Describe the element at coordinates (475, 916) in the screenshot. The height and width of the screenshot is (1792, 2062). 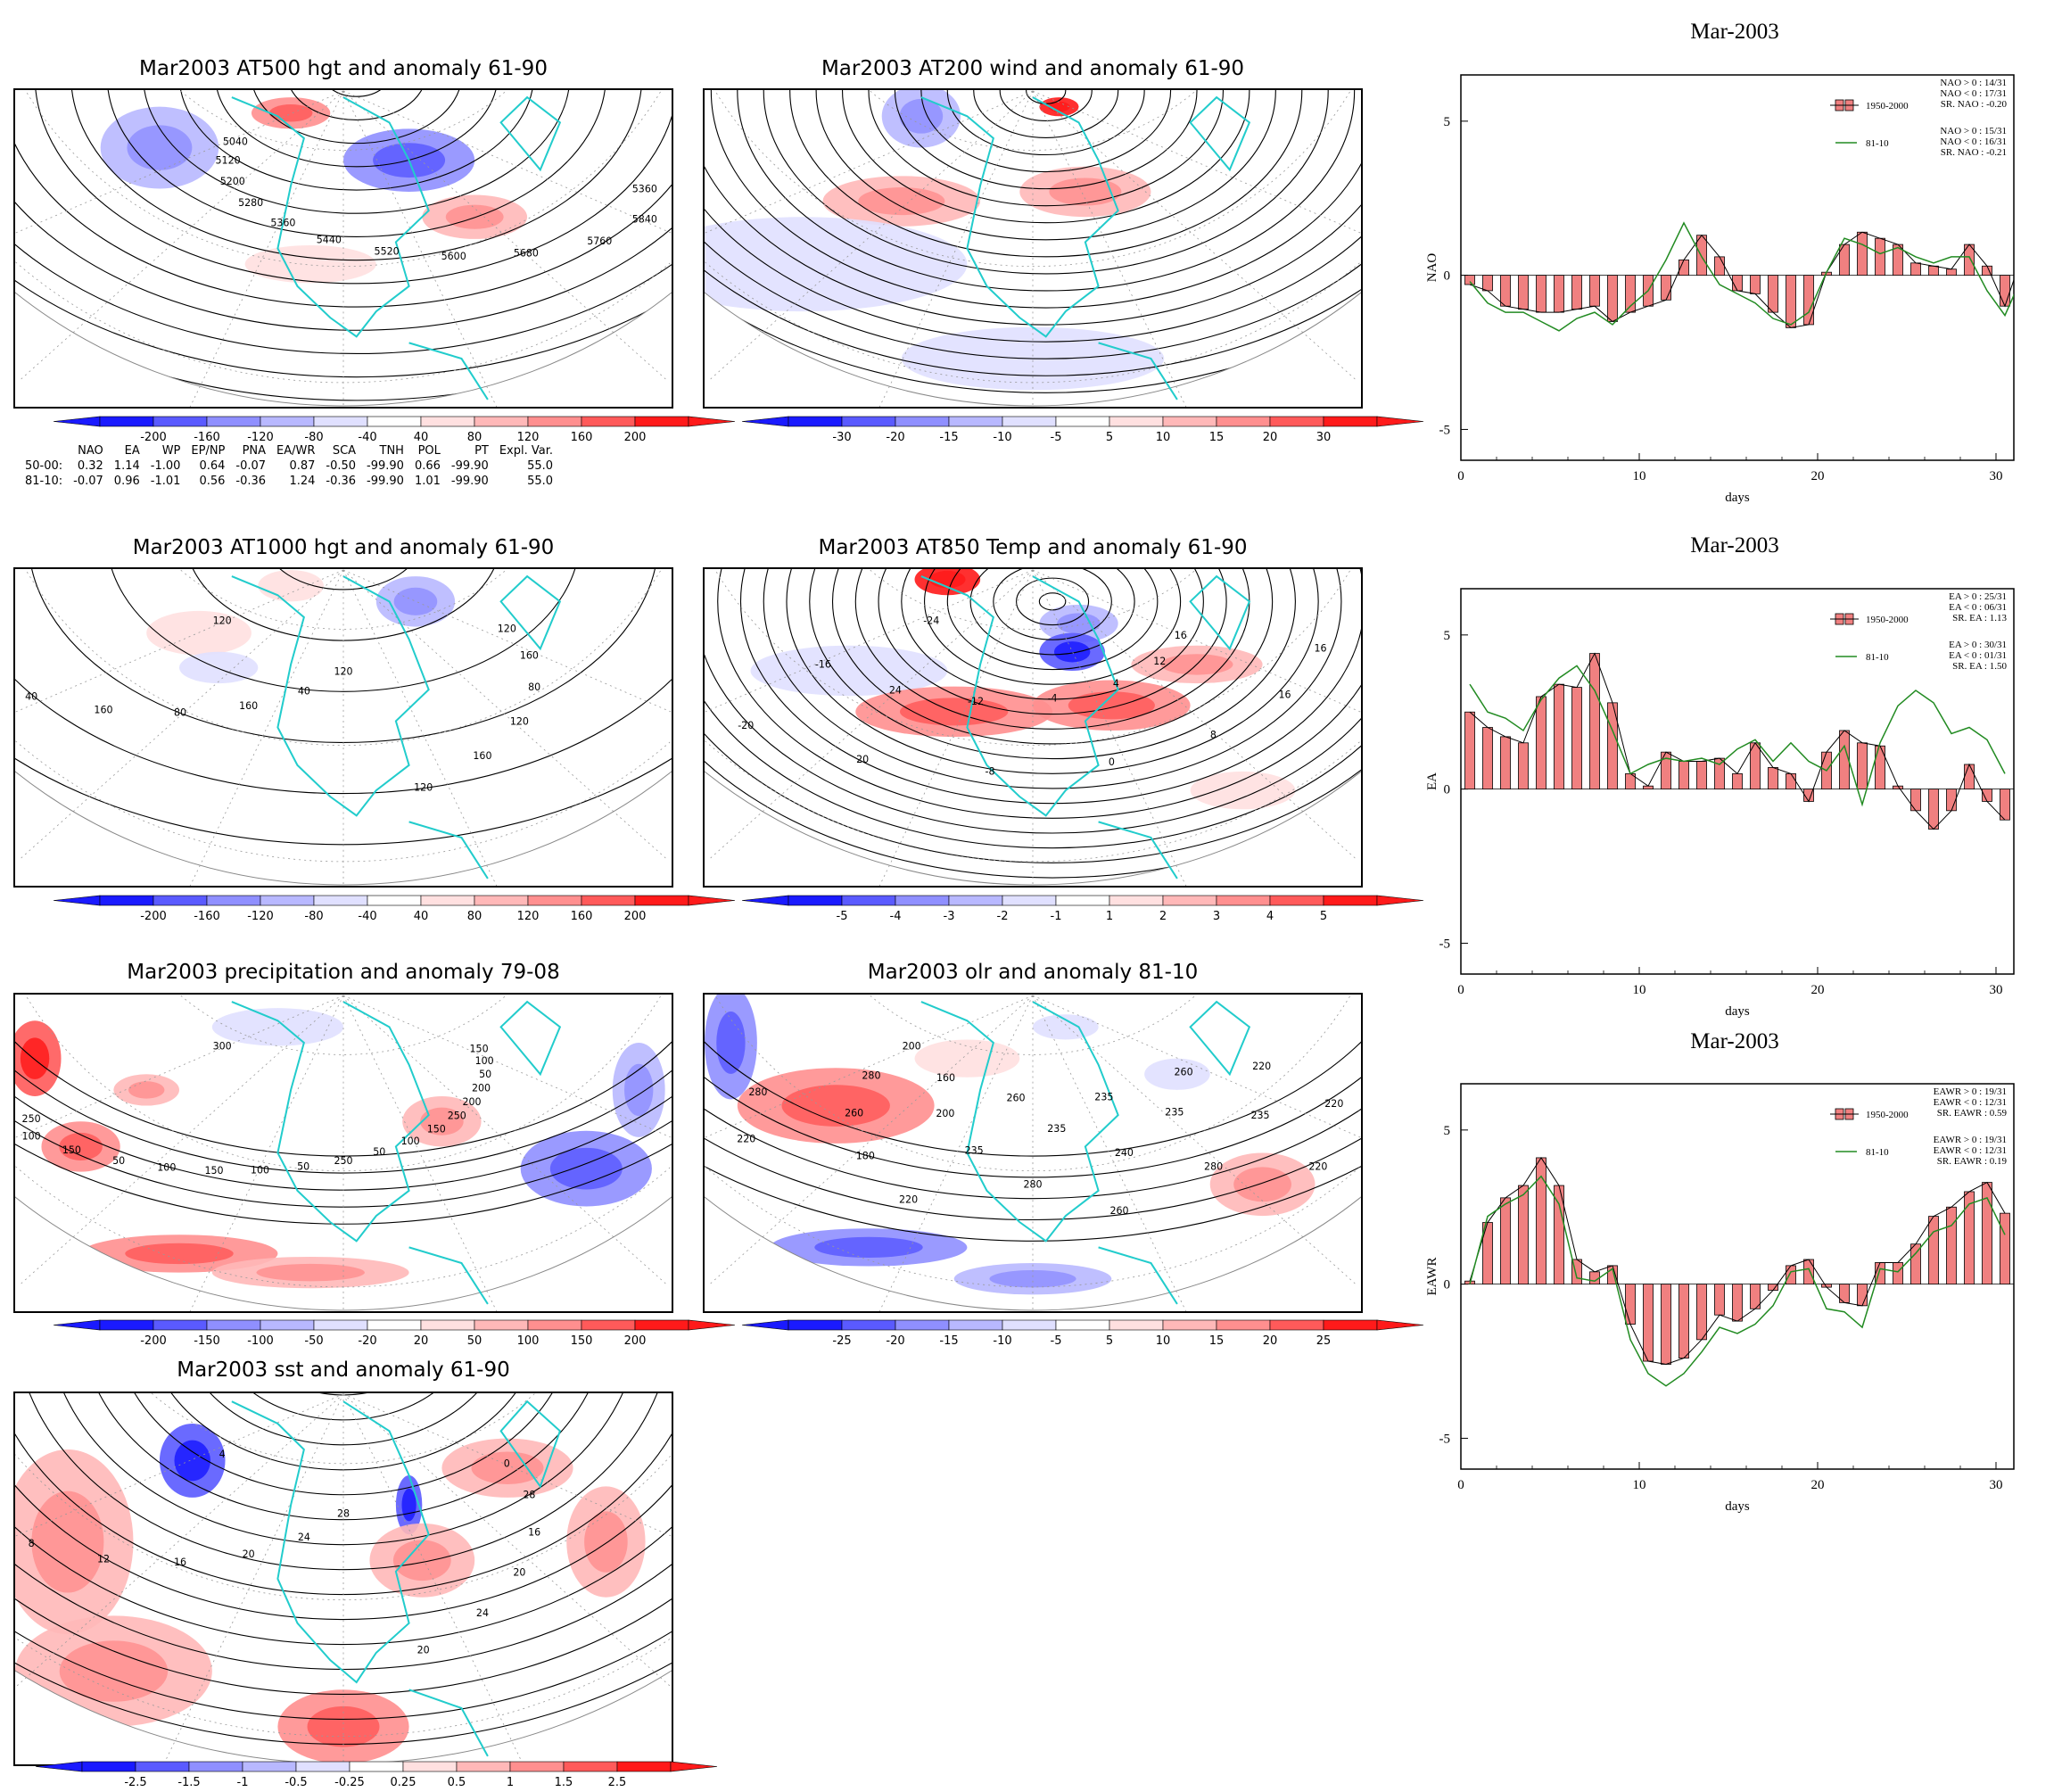
I see `colorbar-tick-label: 80` at that location.